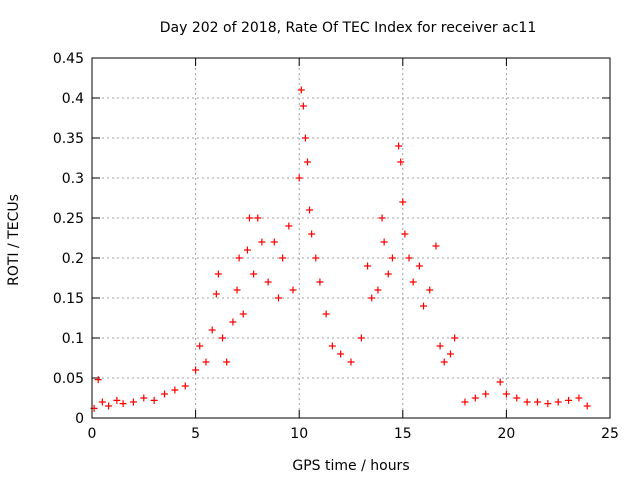  I want to click on x-tick-label: 10, so click(299, 434).